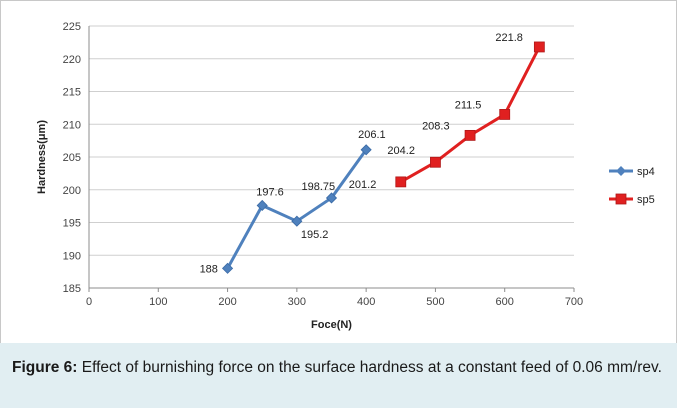 The height and width of the screenshot is (408, 677). Describe the element at coordinates (401, 151) in the screenshot. I see `data-label-sp5: 204.2` at that location.